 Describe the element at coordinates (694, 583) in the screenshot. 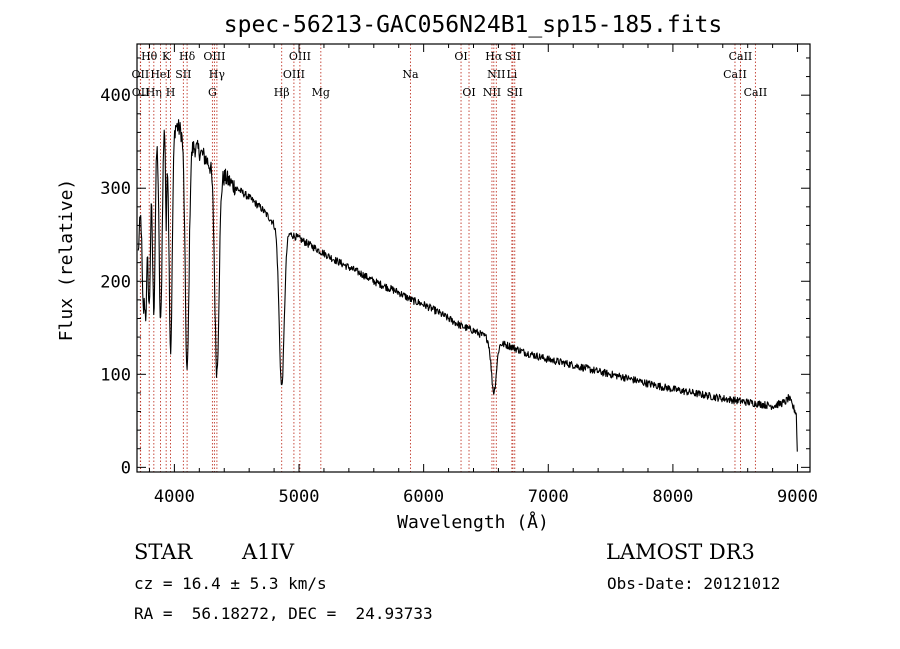

I see `obs-date: Obs-Date: 20121012` at that location.